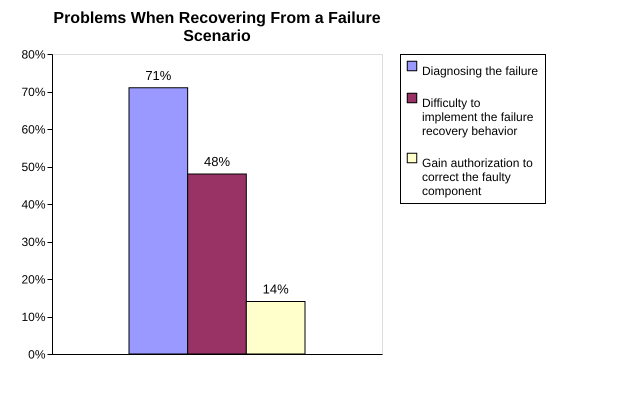  Describe the element at coordinates (217, 27) in the screenshot. I see `chart-title: Problems When Recovering From a Failure Scenario` at that location.